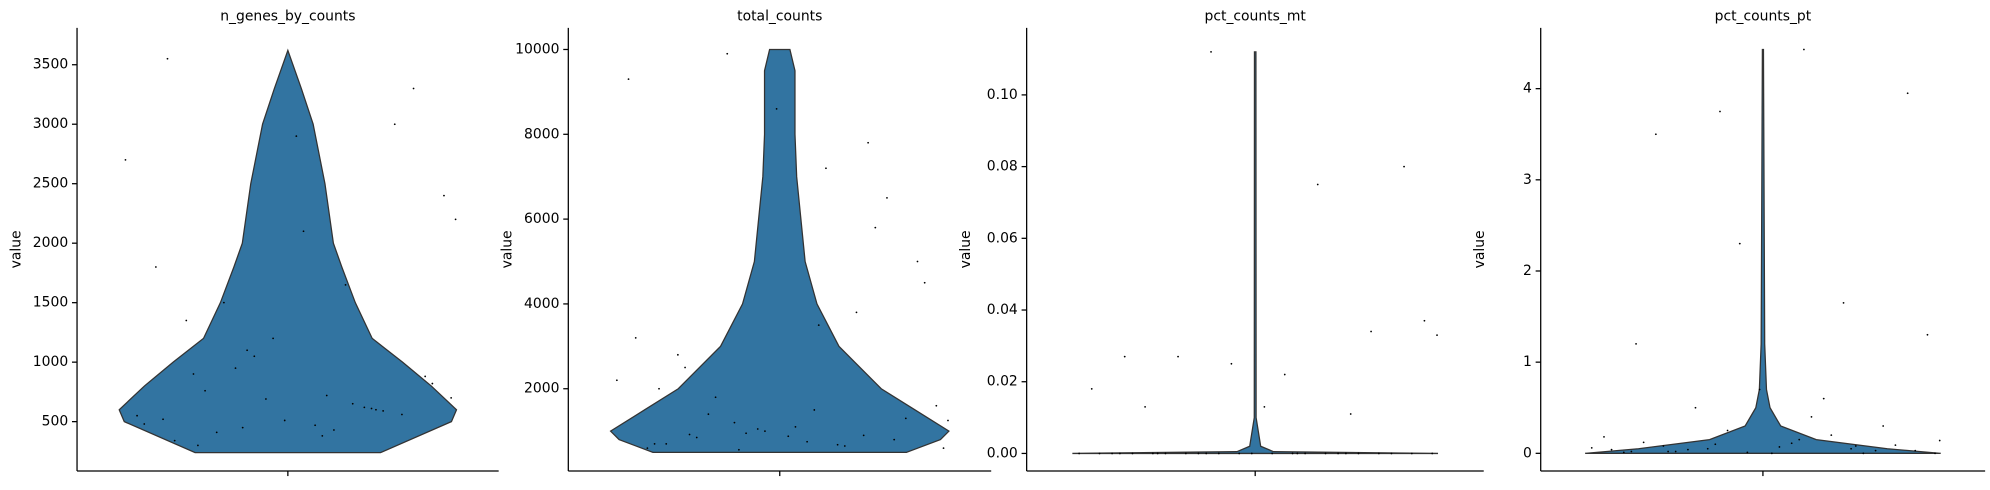 Image resolution: width=1990 pixels, height=490 pixels. What do you see at coordinates (966, 249) in the screenshot?
I see `y-axis-label: value` at bounding box center [966, 249].